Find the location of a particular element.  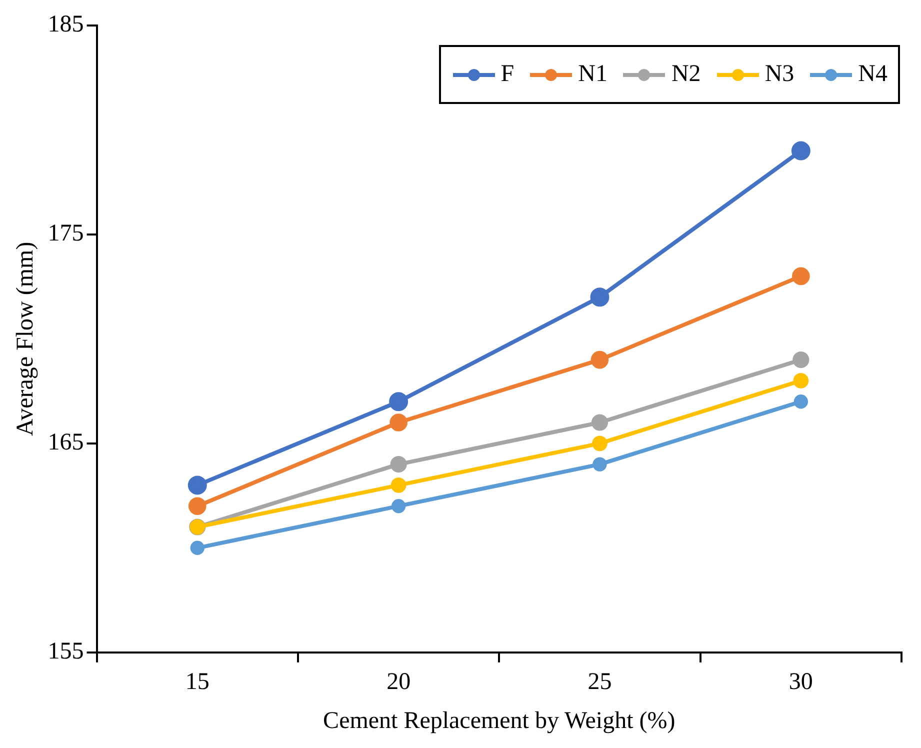

y-tick-label: 155 is located at coordinates (66, 651).